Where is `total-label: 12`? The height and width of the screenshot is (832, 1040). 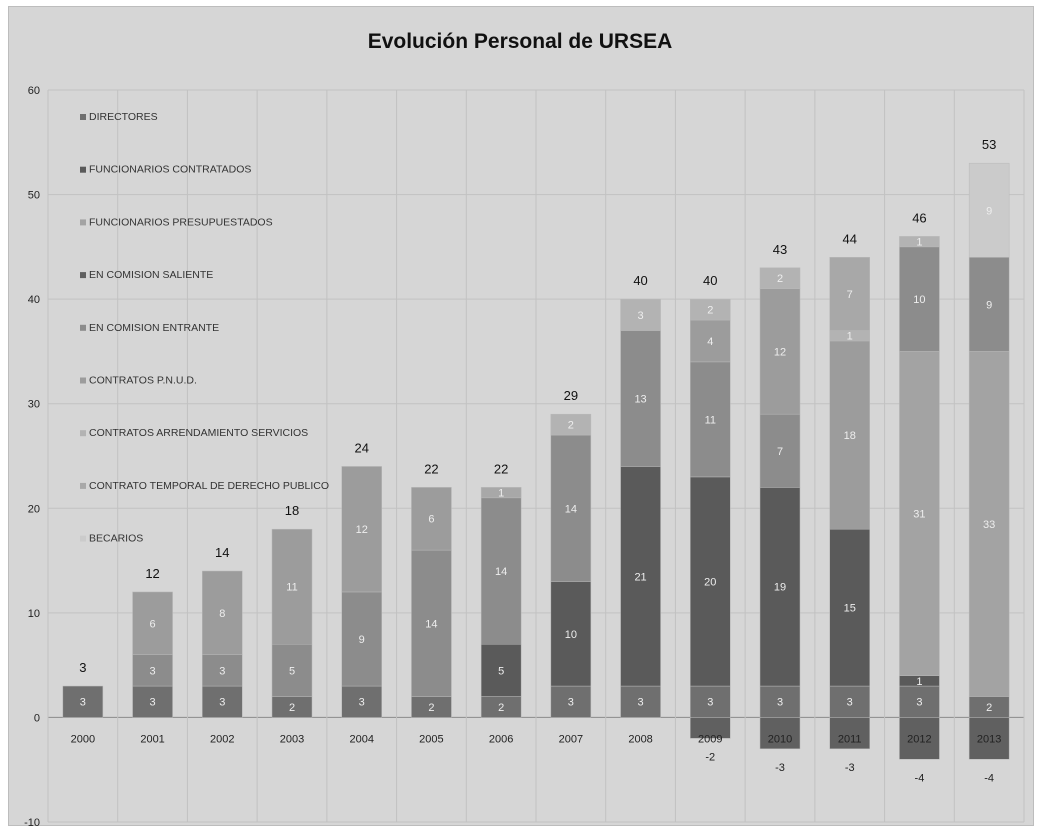
total-label: 12 is located at coordinates (152, 573).